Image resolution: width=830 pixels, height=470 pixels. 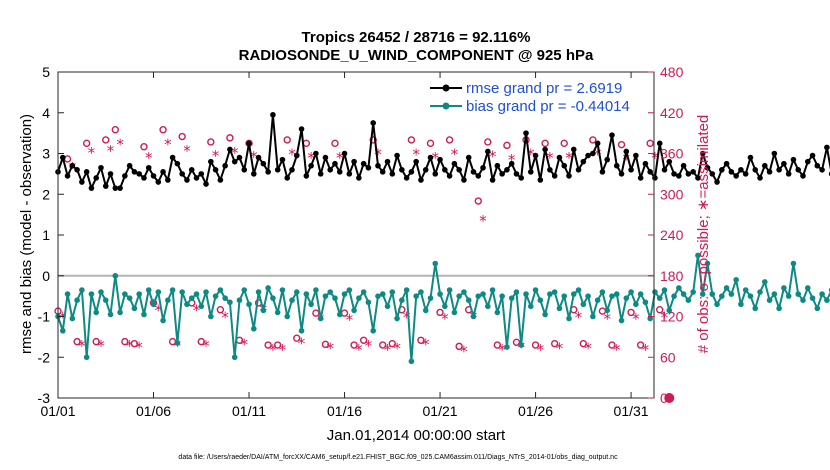 What do you see at coordinates (440, 411) in the screenshot?
I see `x-tick-label: 01/21` at bounding box center [440, 411].